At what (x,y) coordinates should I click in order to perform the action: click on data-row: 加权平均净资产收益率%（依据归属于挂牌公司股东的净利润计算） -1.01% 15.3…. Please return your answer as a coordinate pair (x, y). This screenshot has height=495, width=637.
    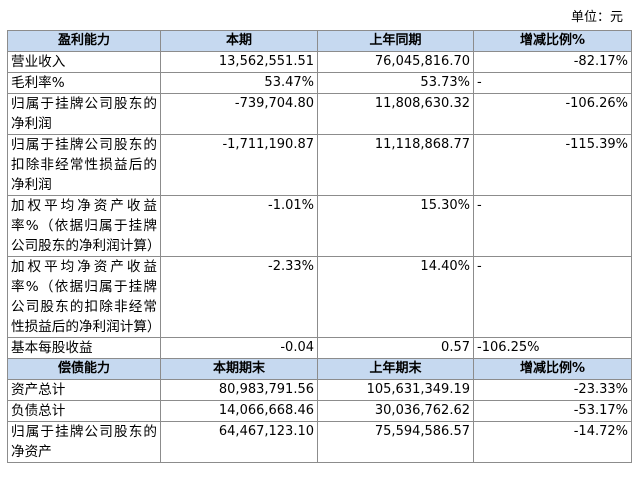
    Looking at the image, I should click on (319, 226).